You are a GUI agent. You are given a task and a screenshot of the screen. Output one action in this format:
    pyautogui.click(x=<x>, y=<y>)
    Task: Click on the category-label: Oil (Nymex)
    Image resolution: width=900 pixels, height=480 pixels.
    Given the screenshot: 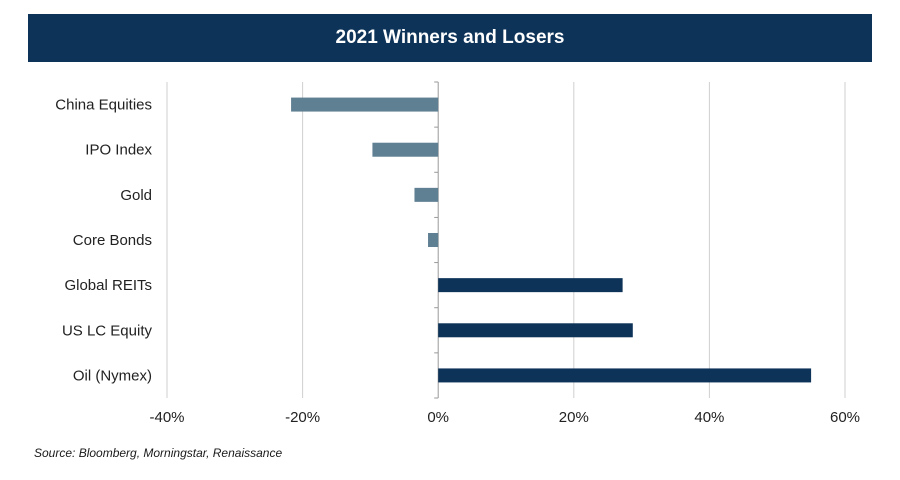 What is the action you would take?
    pyautogui.click(x=112, y=375)
    